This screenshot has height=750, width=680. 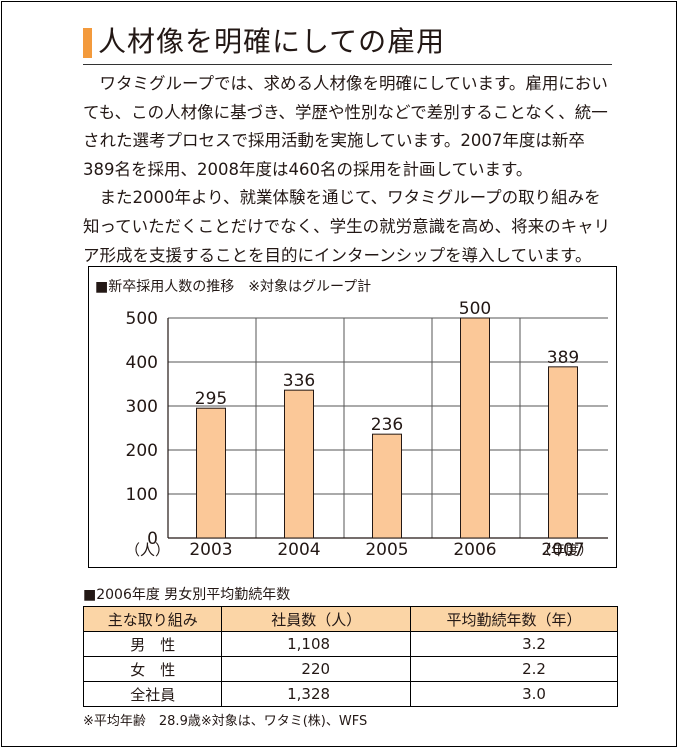 What do you see at coordinates (152, 694) in the screenshot?
I see `row-label: 全社員` at bounding box center [152, 694].